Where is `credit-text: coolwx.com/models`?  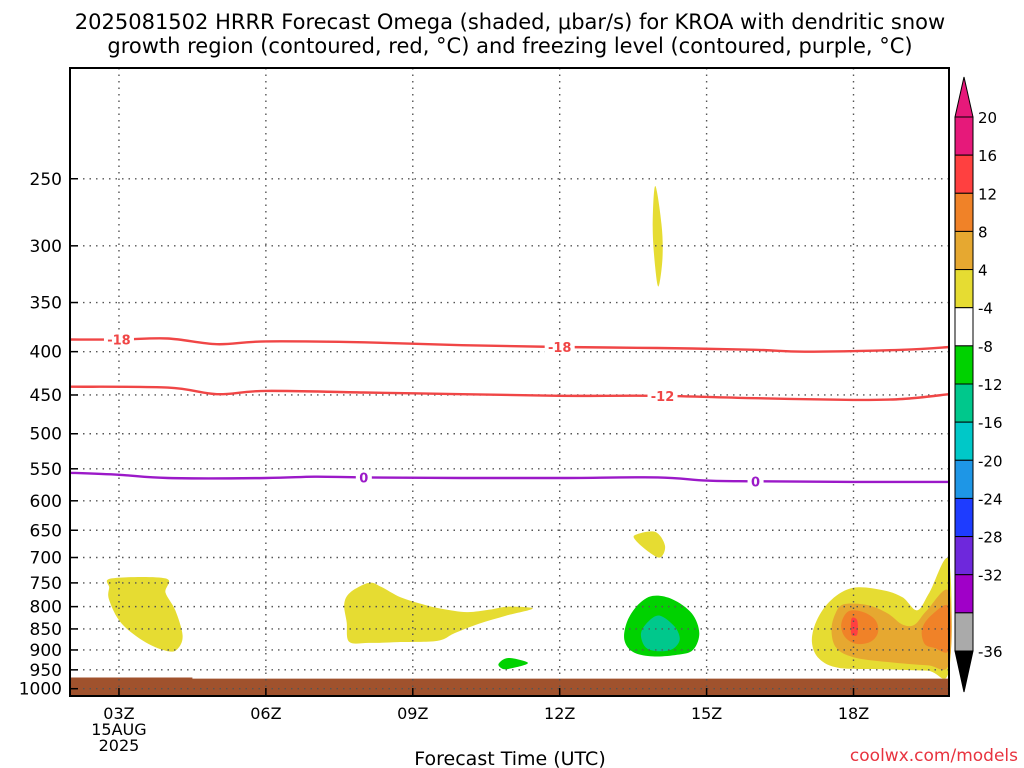 credit-text: coolwx.com/models is located at coordinates (934, 756).